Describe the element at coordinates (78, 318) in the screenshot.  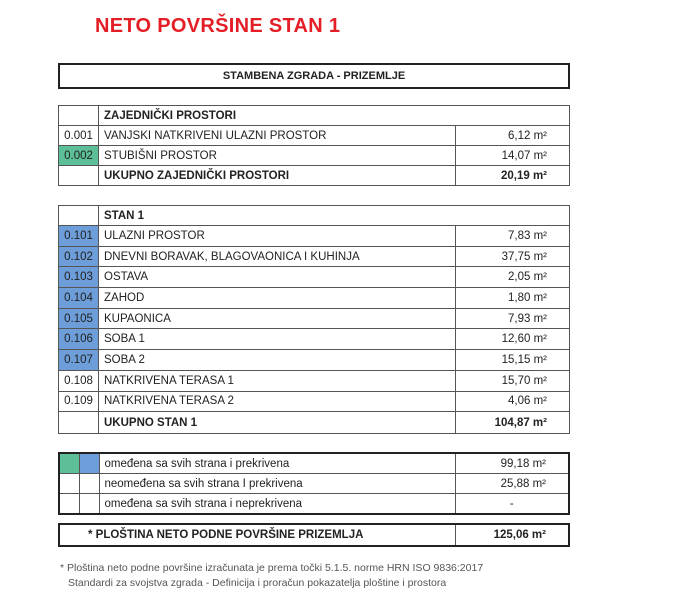
I see `room-code: 0.105` at that location.